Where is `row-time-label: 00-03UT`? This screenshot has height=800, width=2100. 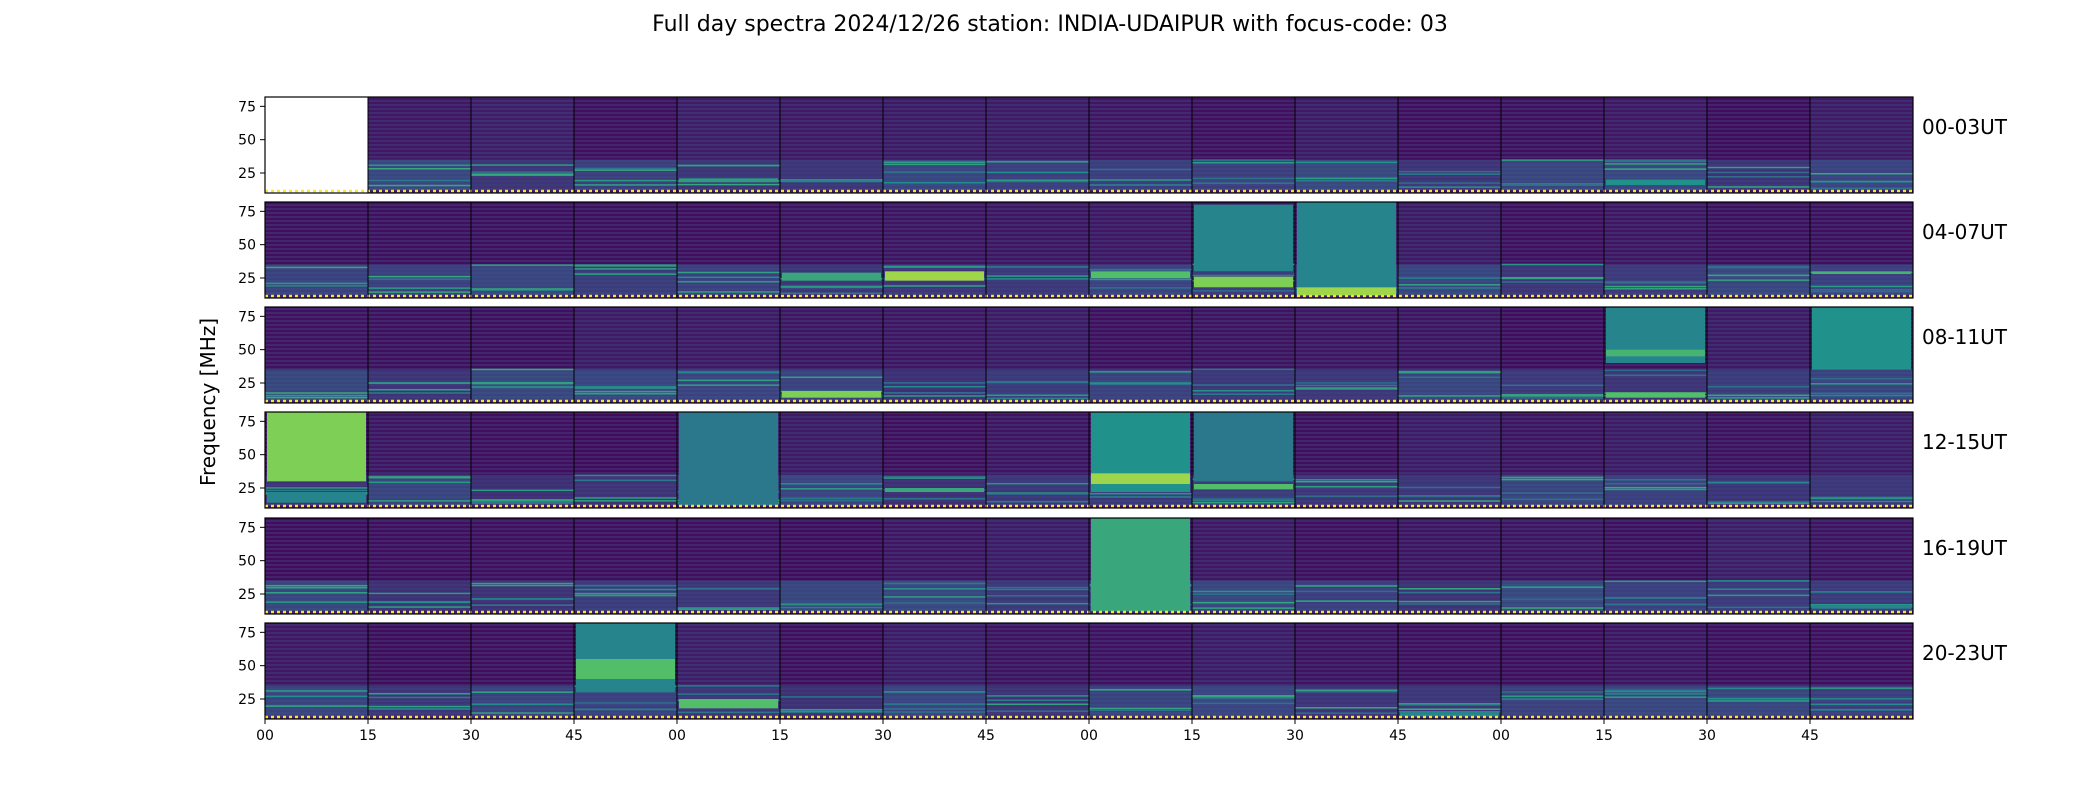
row-time-label: 00-03UT is located at coordinates (1964, 127).